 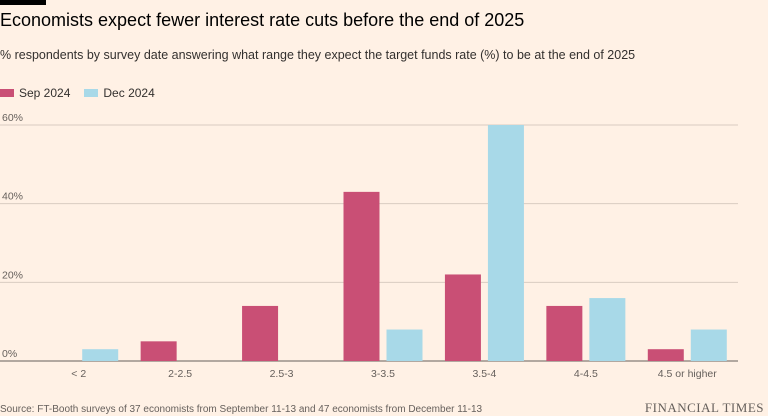 I want to click on x-tick-label: 2.5-3, so click(x=282, y=374).